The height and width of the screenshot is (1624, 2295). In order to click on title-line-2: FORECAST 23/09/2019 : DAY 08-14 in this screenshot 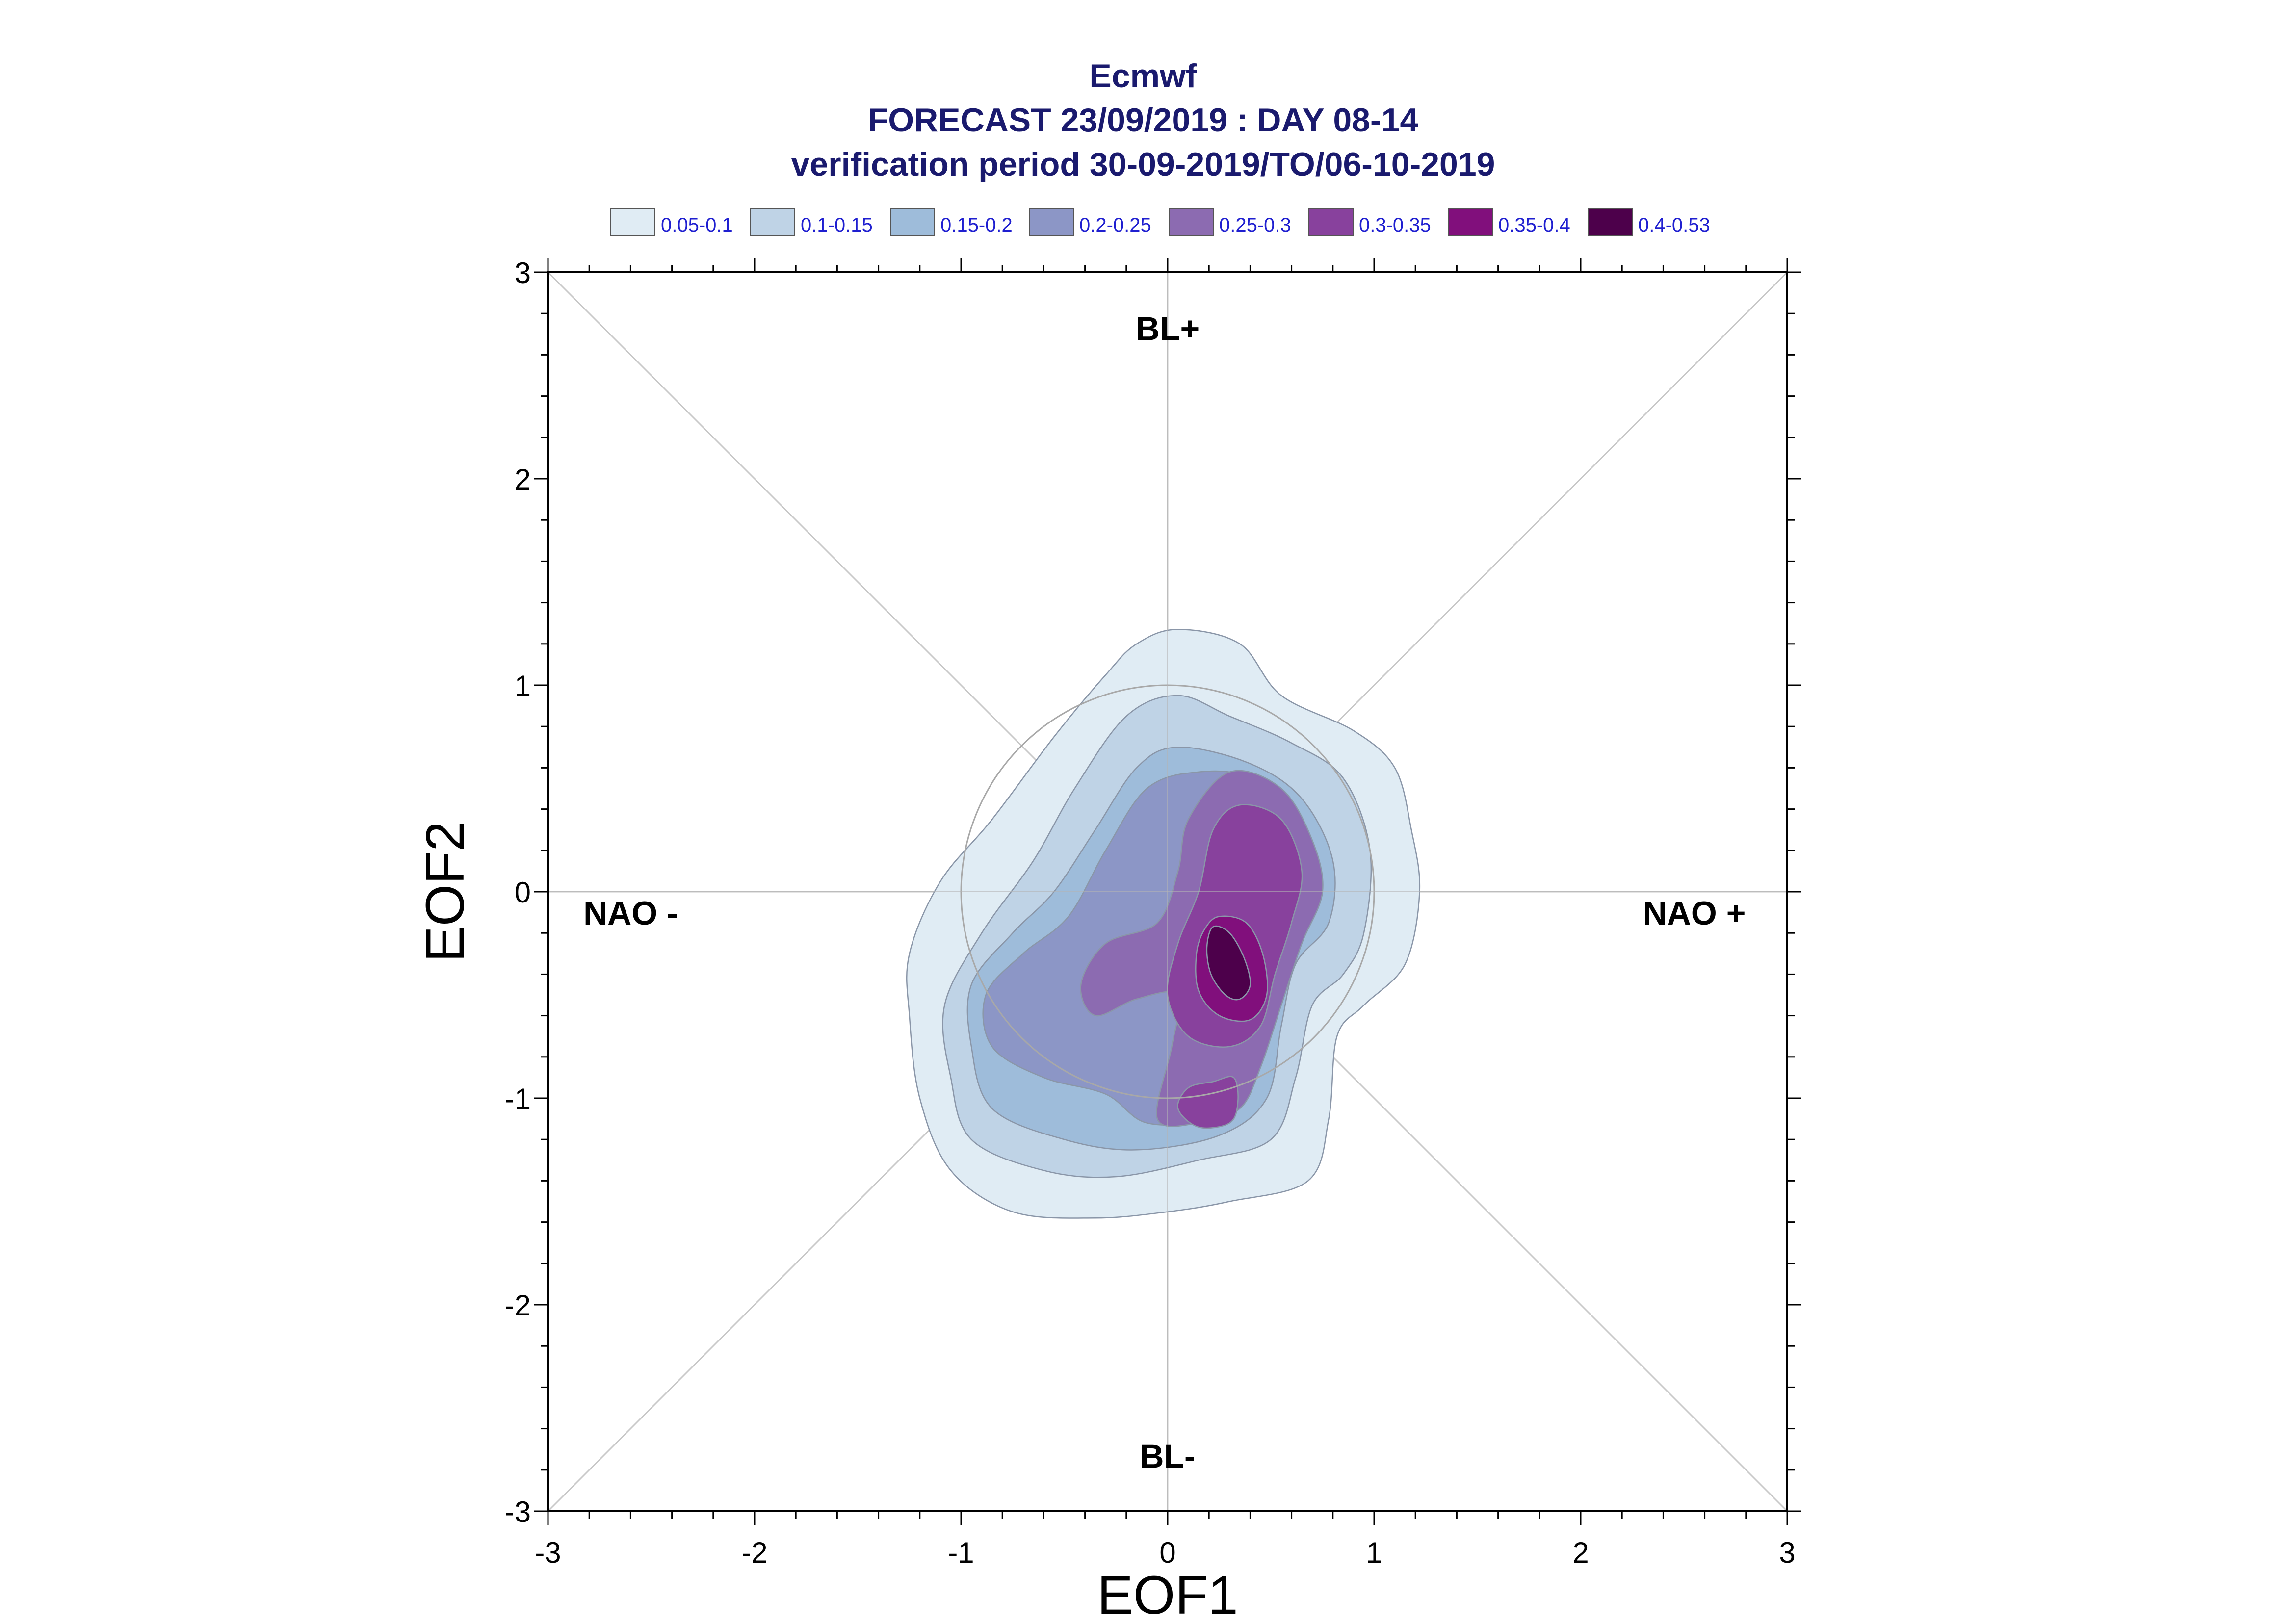, I will do `click(1143, 120)`.